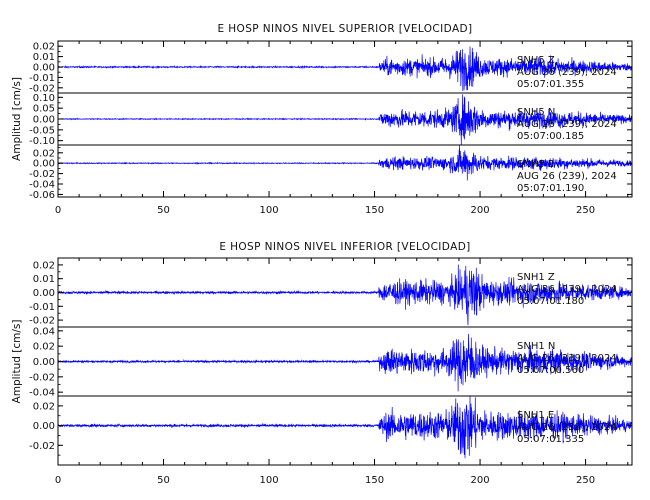 Image resolution: width=650 pixels, height=500 pixels. Describe the element at coordinates (550, 136) in the screenshot. I see `trace-annotation-line: 05:07:00.185` at that location.